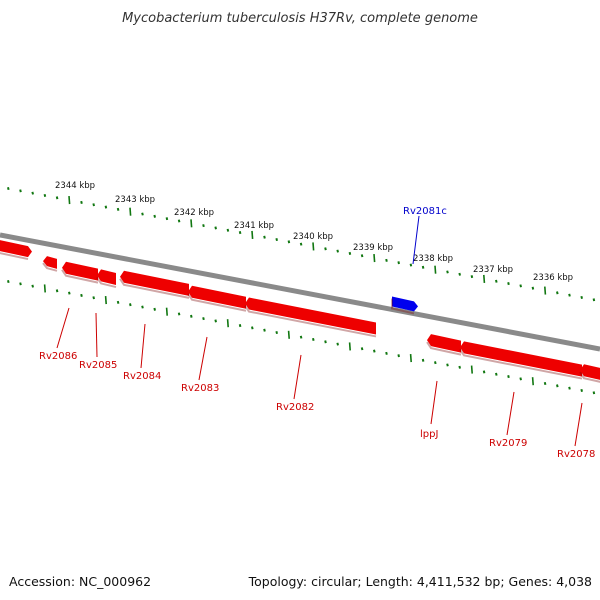 The height and width of the screenshot is (600, 600). What do you see at coordinates (80, 272) in the screenshot?
I see `gene-arrow-rv2085` at bounding box center [80, 272].